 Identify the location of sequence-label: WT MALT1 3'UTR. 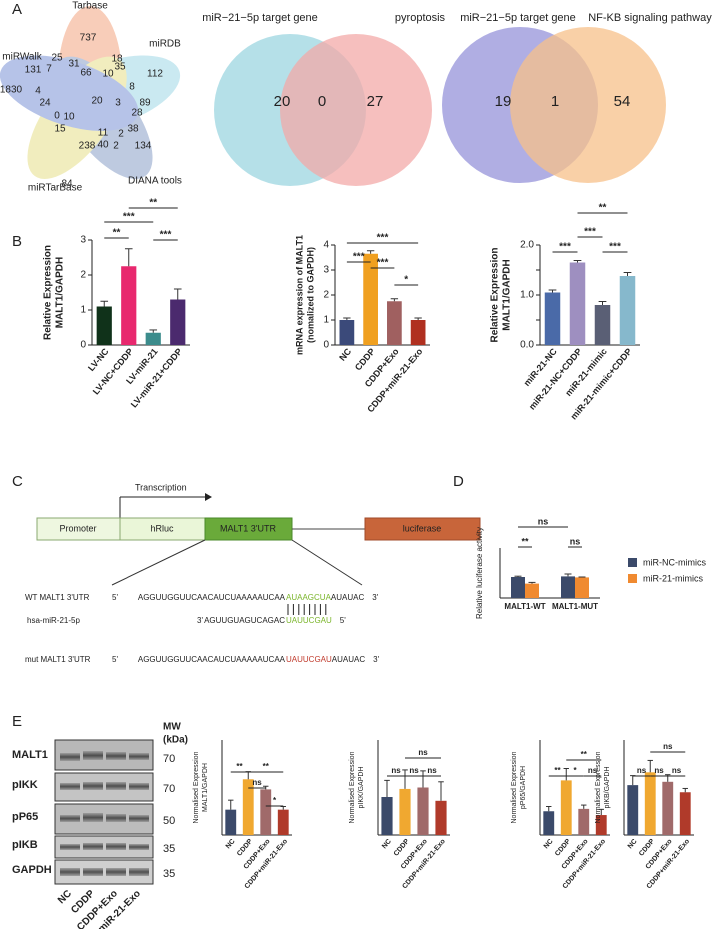
(57, 597).